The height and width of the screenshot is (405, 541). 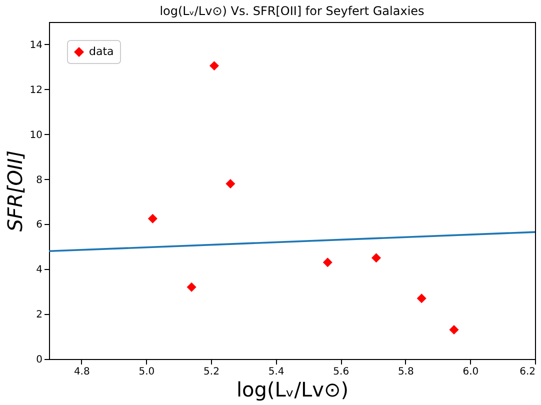 I want to click on y-tick-label: 8, so click(x=39, y=180).